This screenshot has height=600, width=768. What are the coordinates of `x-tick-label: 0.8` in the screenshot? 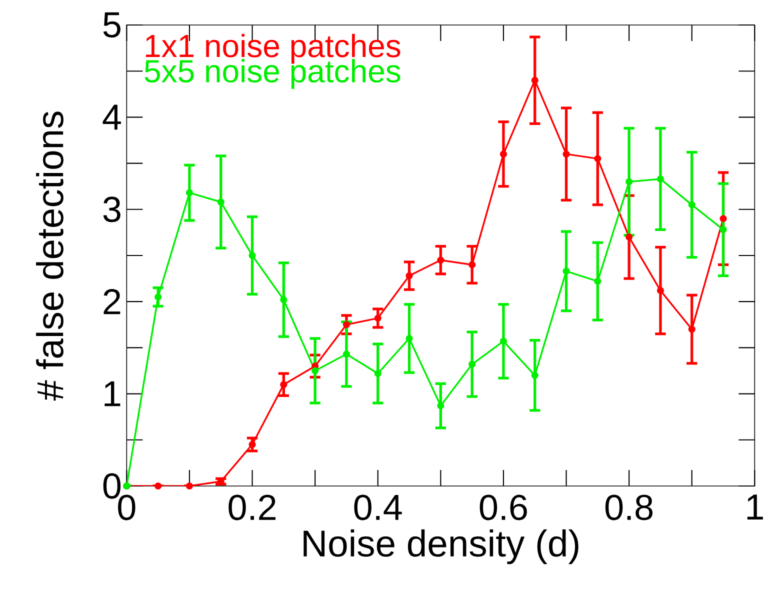 It's located at (629, 507).